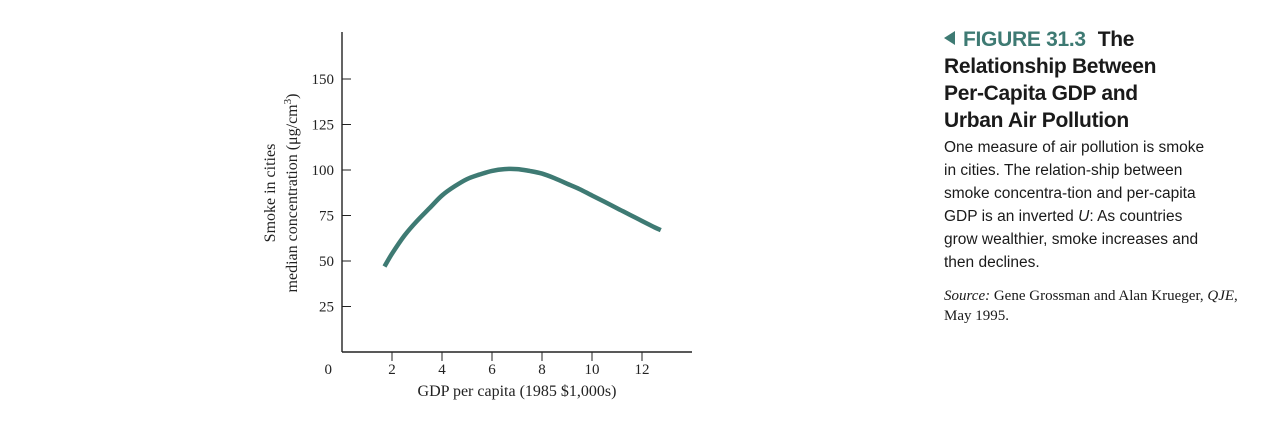  I want to click on x-tick-label: 2, so click(392, 370).